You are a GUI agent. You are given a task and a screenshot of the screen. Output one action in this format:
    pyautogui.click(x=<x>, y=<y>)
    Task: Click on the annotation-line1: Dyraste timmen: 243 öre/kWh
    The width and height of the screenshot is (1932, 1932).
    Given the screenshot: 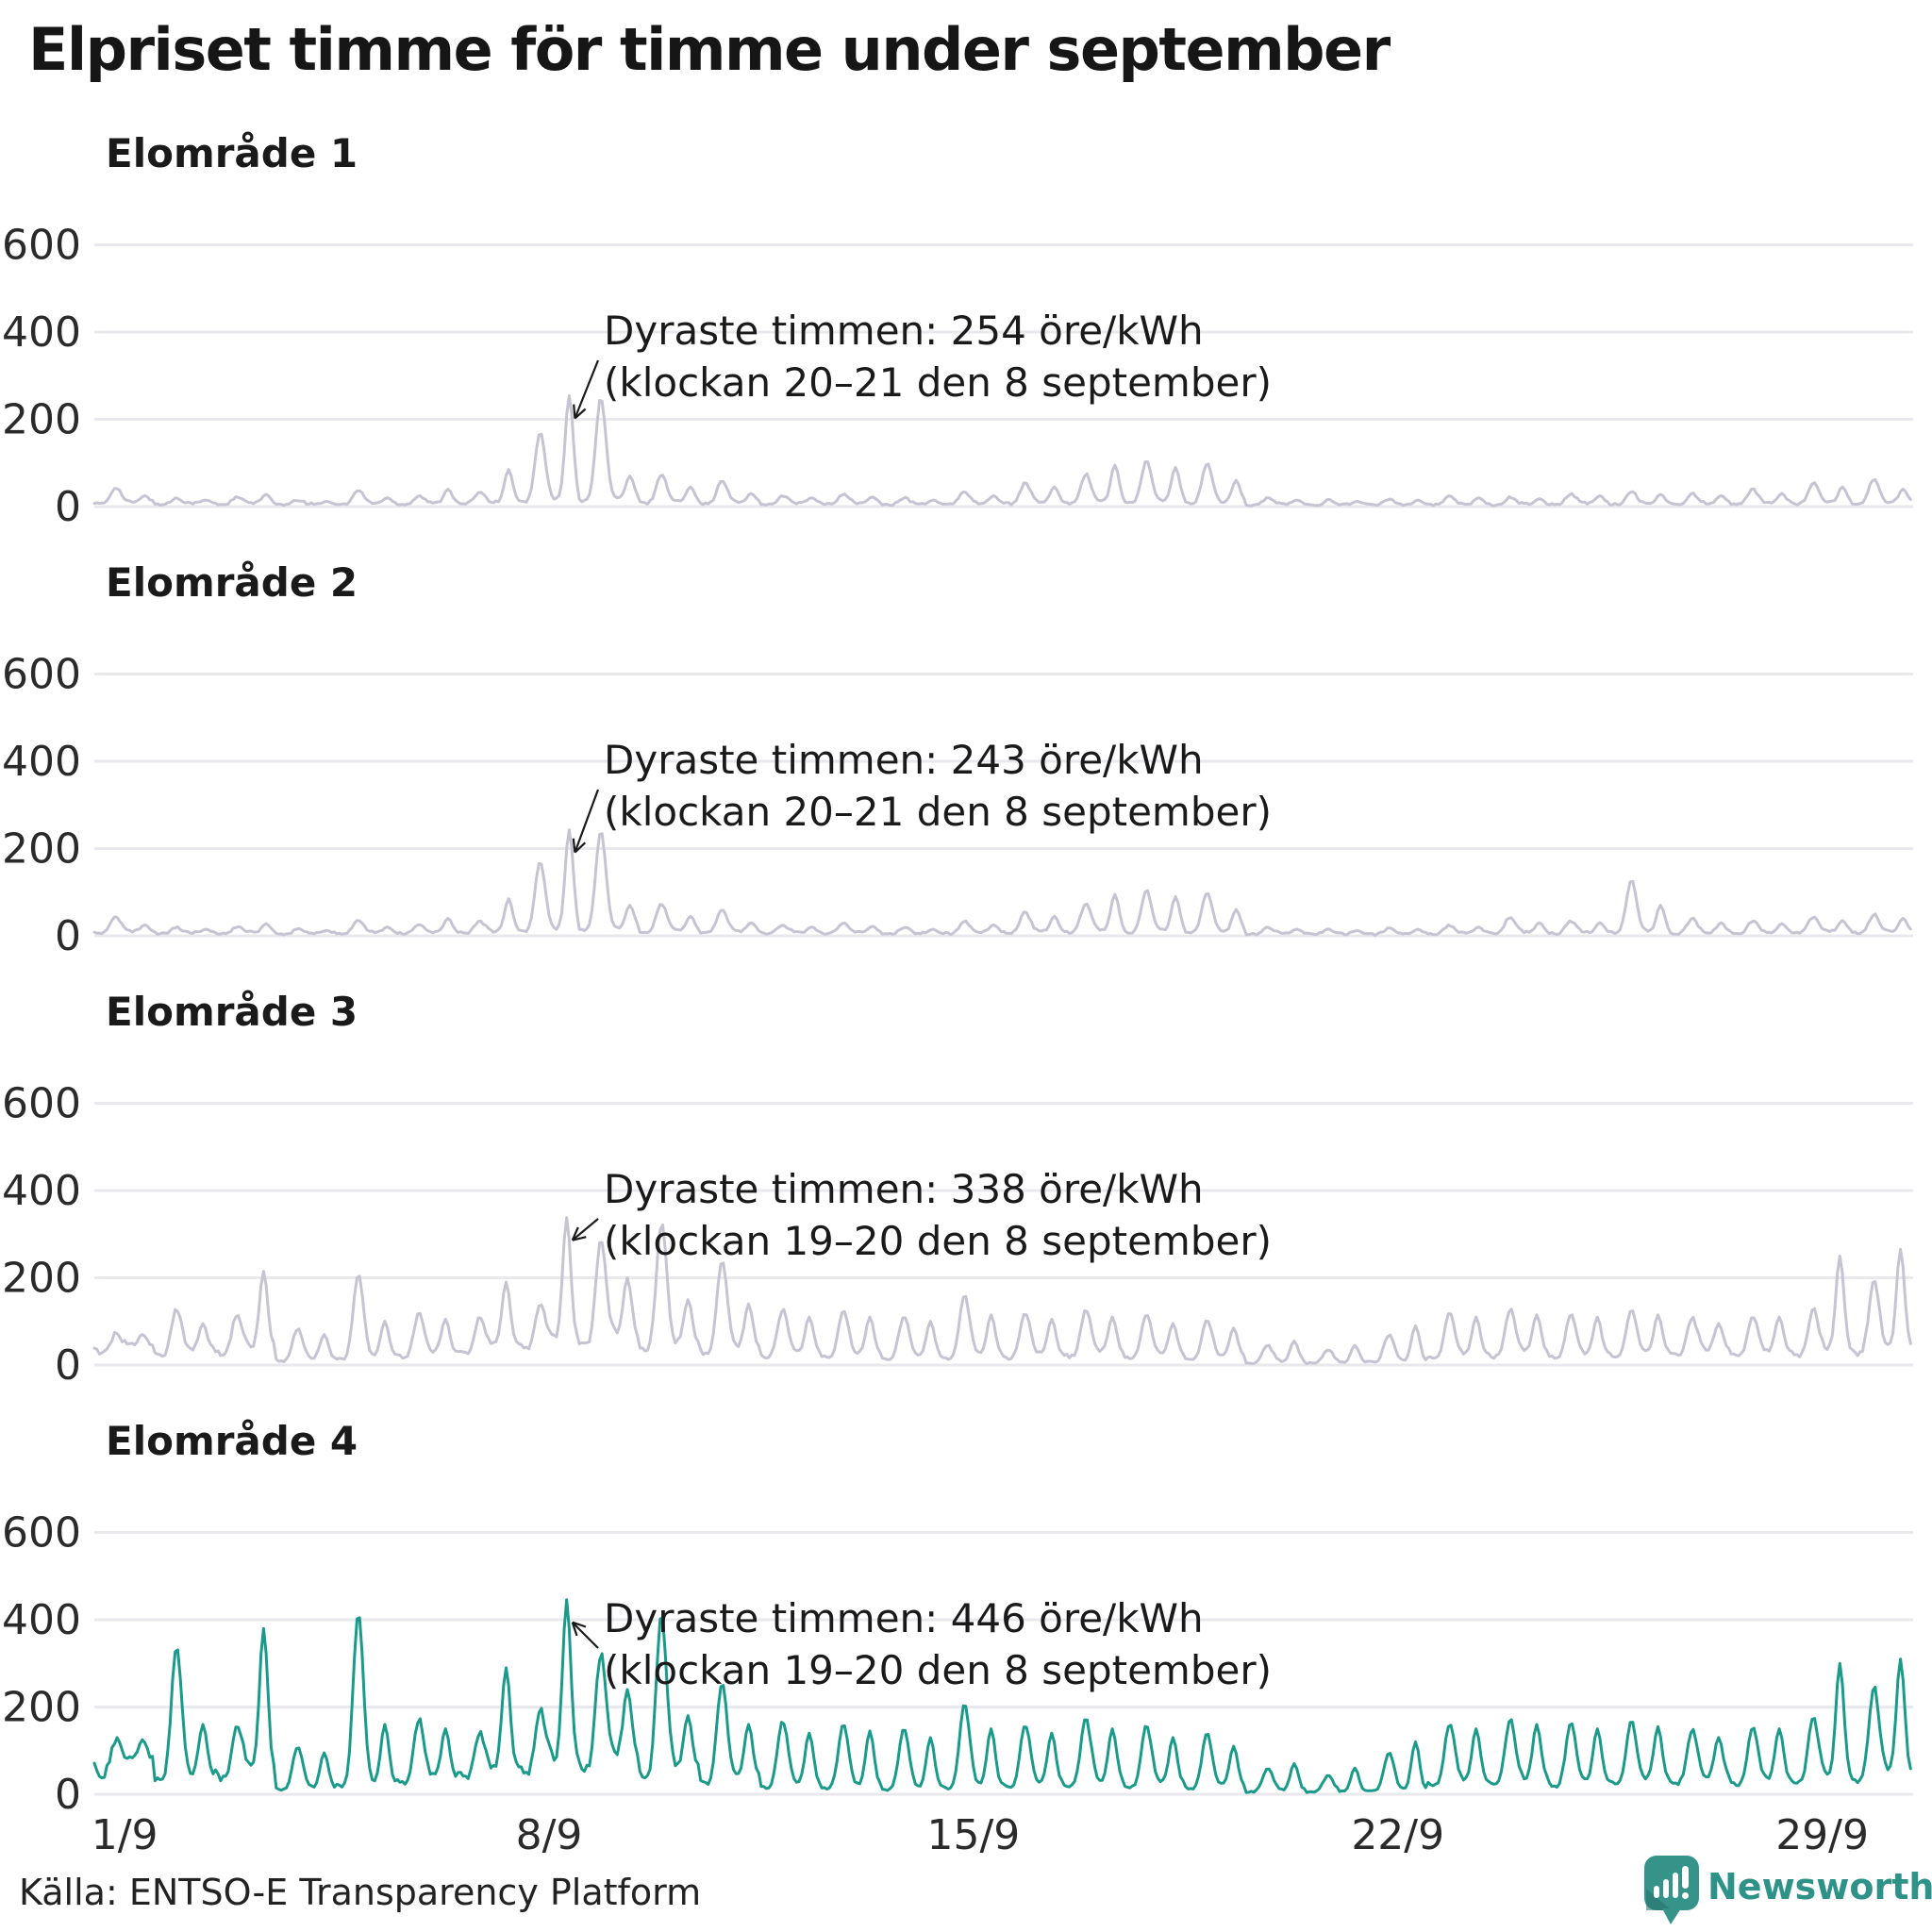 What is the action you would take?
    pyautogui.click(x=904, y=760)
    